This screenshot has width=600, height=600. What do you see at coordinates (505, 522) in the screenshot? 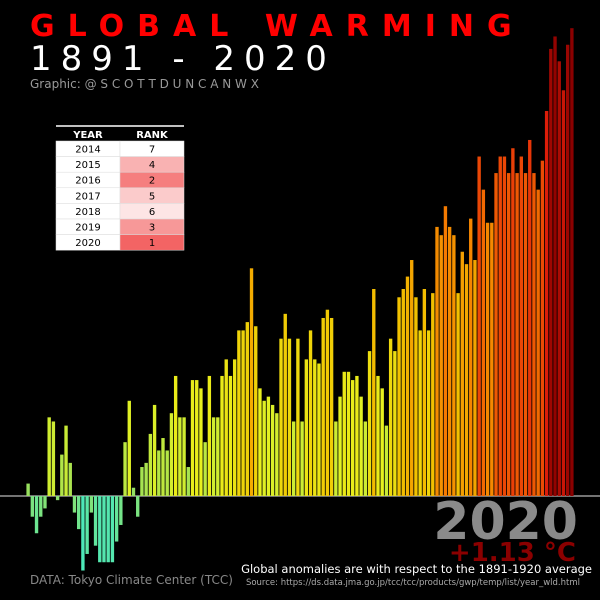
I see `highlight-year: 2020` at bounding box center [505, 522].